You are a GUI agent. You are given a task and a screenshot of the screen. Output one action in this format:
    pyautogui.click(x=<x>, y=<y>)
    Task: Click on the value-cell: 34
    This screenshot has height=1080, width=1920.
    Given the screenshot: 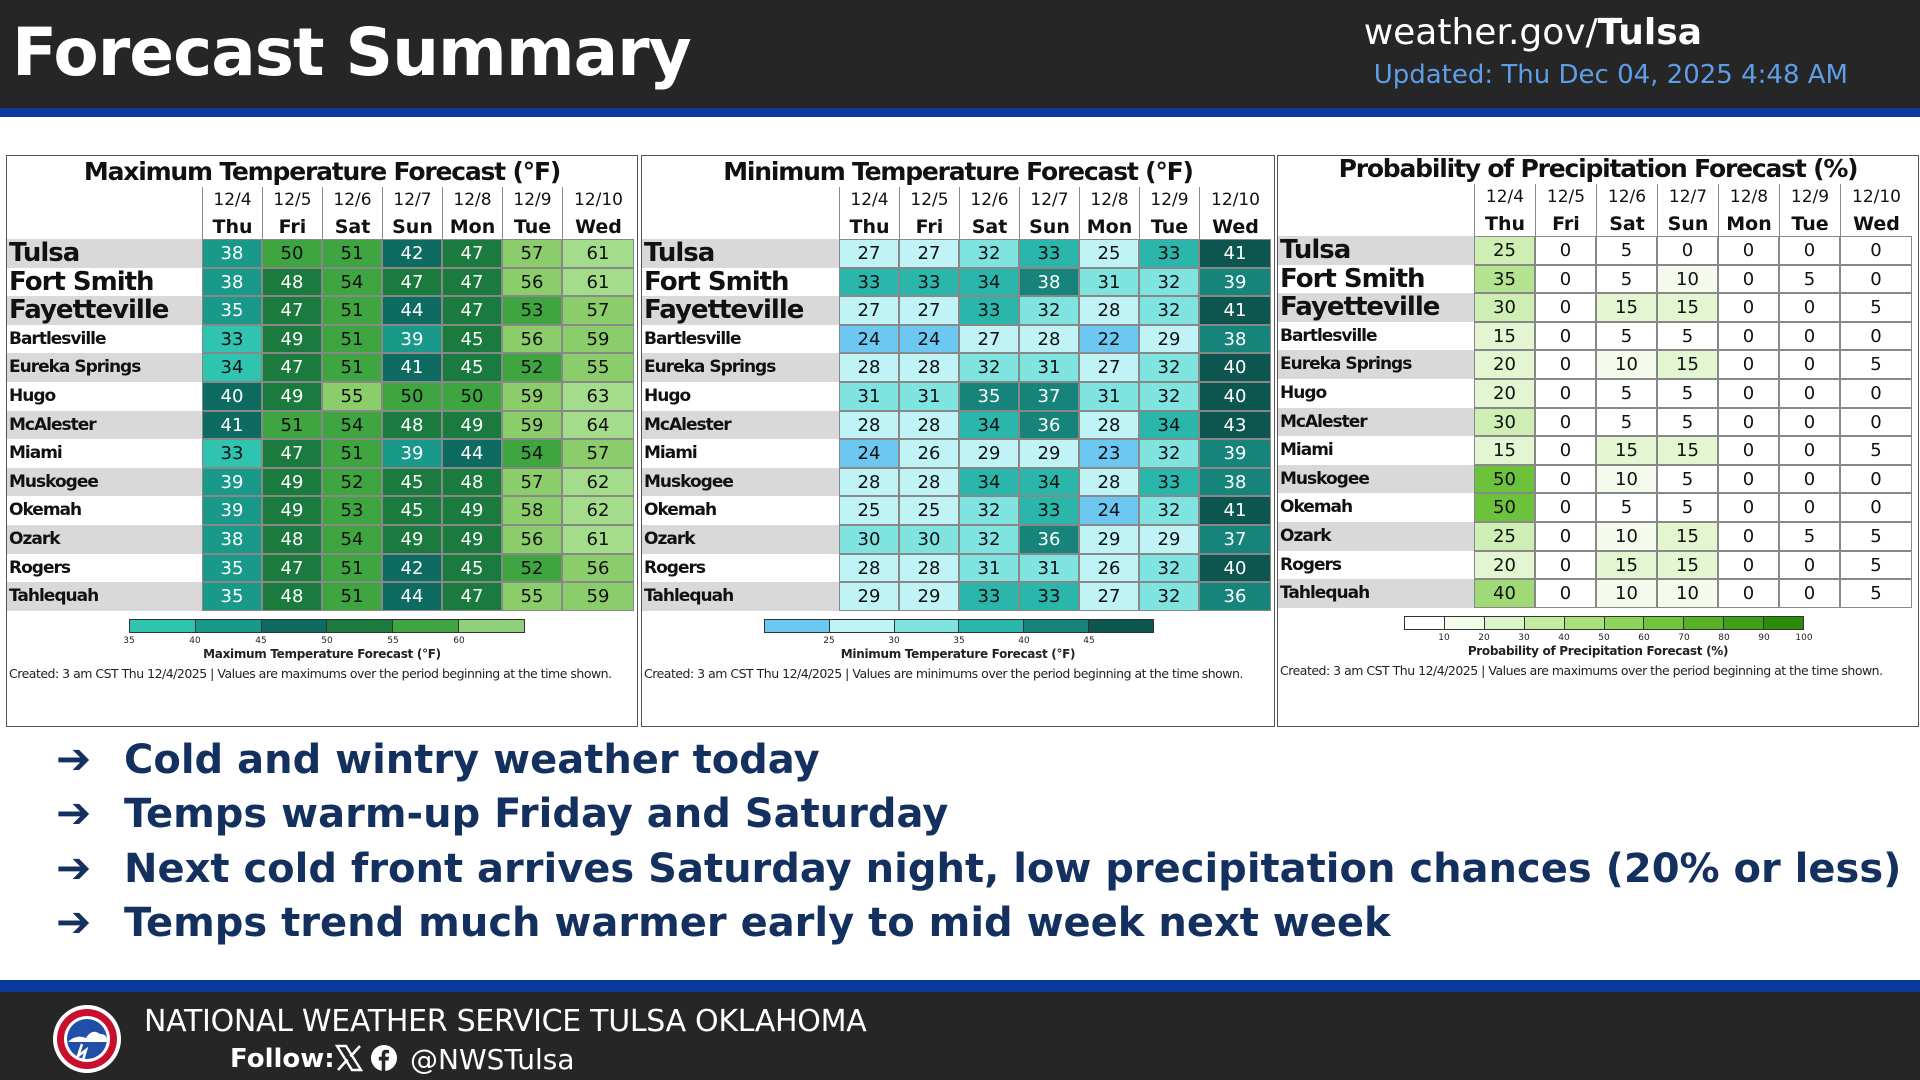 What is the action you would take?
    pyautogui.click(x=232, y=367)
    